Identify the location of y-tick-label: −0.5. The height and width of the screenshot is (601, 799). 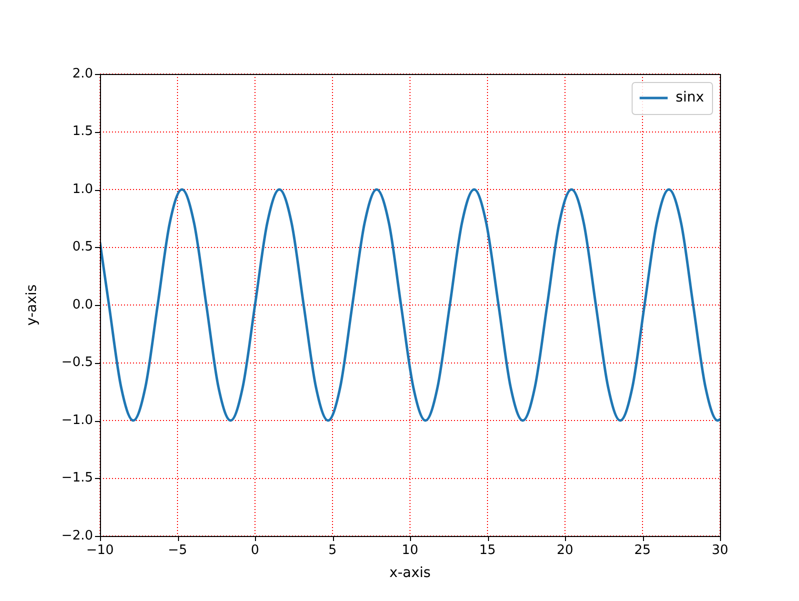
(77, 362).